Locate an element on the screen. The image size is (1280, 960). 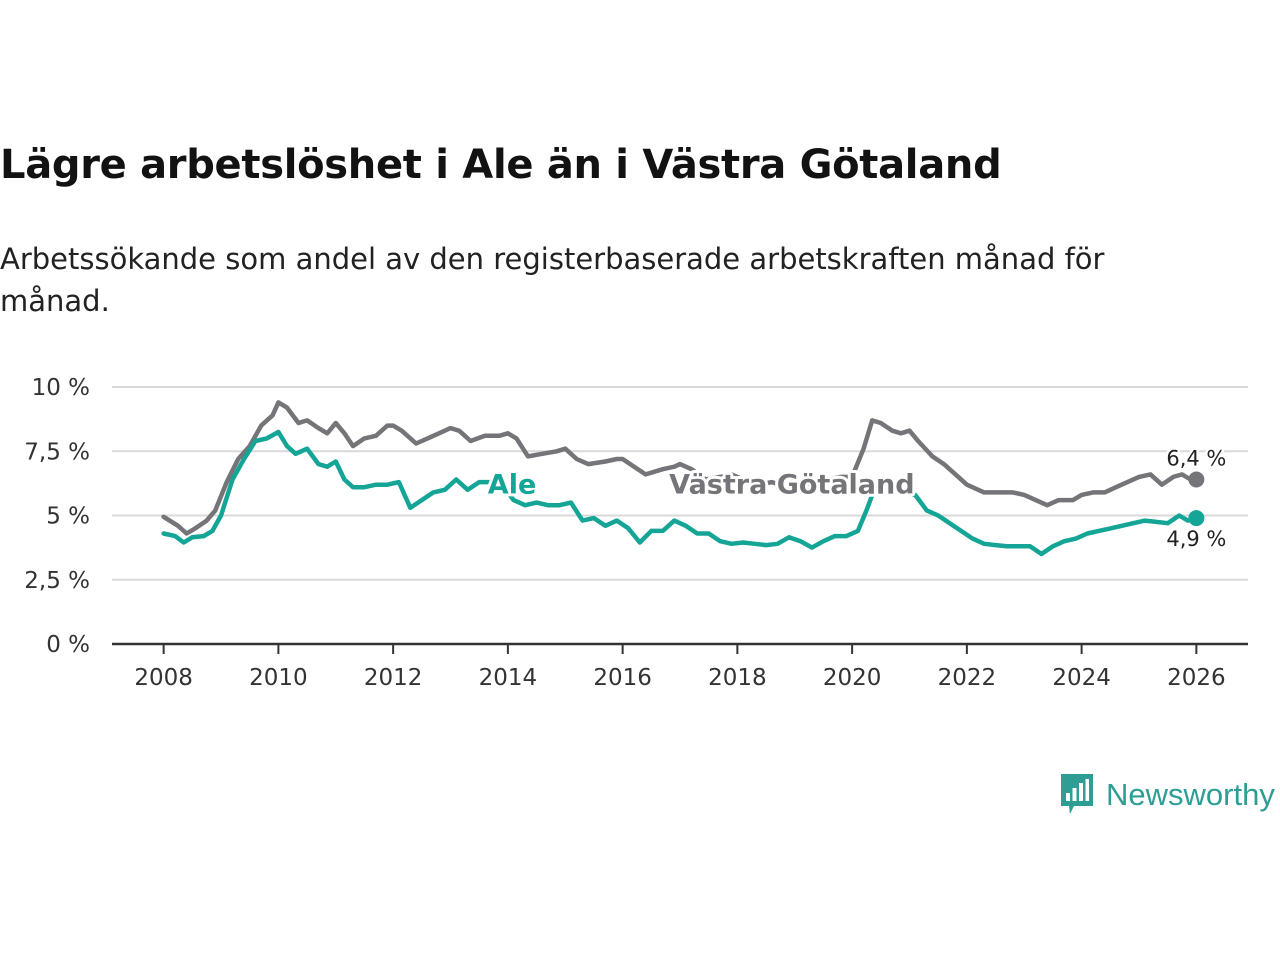
series-label-ale: Ale is located at coordinates (512, 484).